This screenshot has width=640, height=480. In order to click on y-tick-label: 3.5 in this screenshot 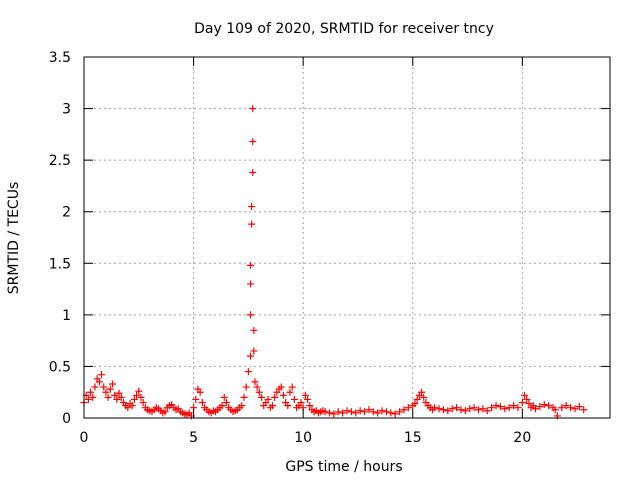, I will do `click(60, 58)`.